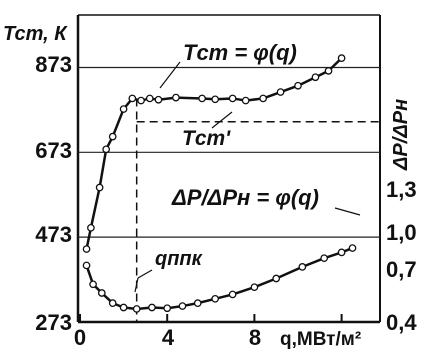 Image resolution: width=421 pixels, height=351 pixels. Describe the element at coordinates (401, 135) in the screenshot. I see `y2-axis-label: ΔP/ΔPн` at that location.